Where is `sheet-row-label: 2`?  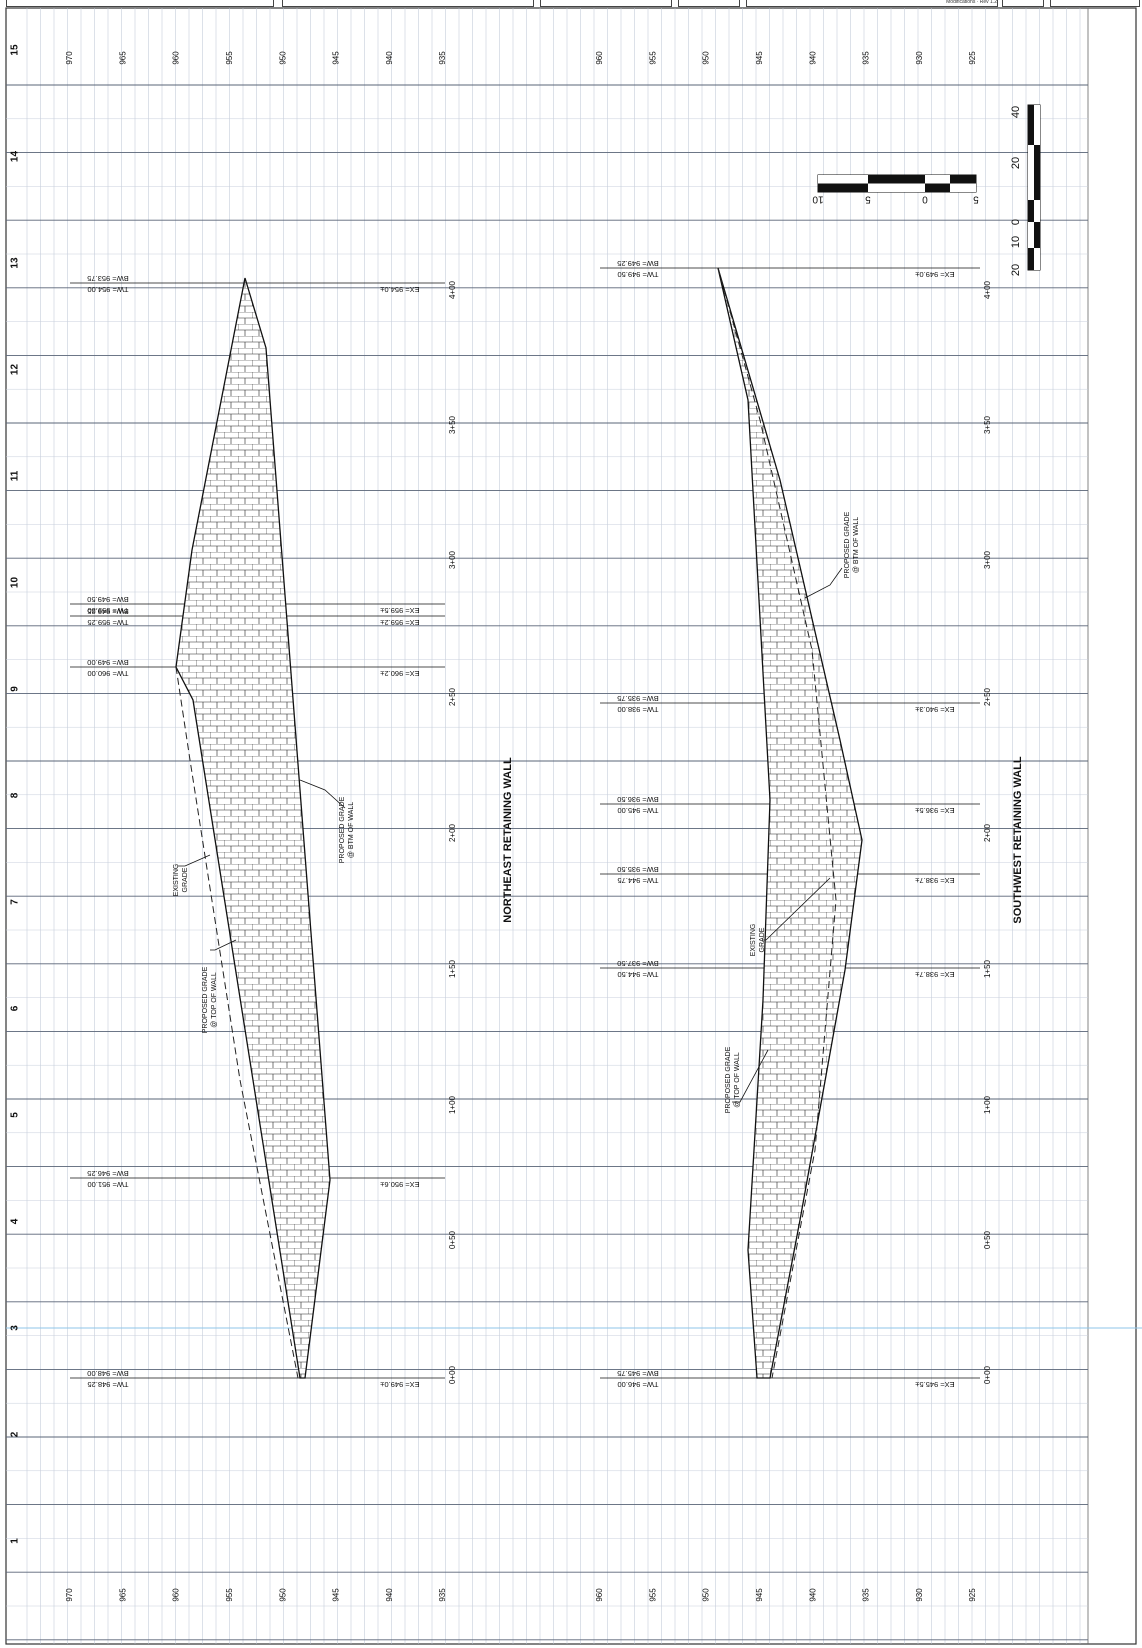 sheet-row-label: 2 is located at coordinates (15, 1434).